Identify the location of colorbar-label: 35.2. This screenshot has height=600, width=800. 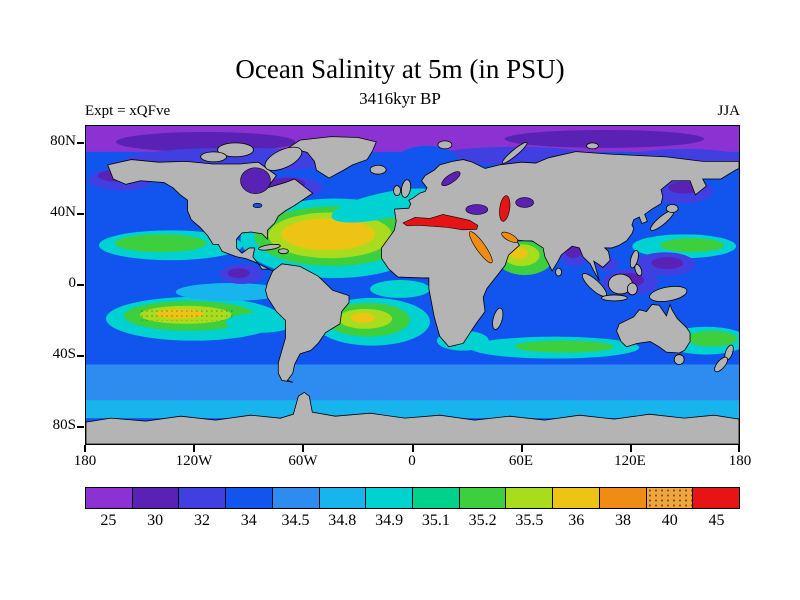
(482, 520).